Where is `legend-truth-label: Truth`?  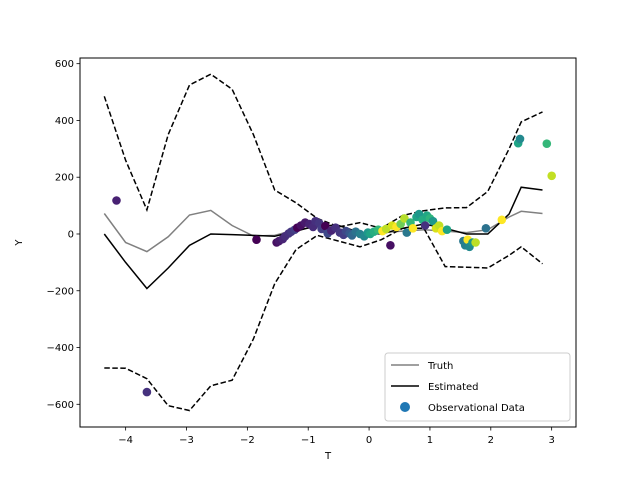 legend-truth-label: Truth is located at coordinates (440, 366).